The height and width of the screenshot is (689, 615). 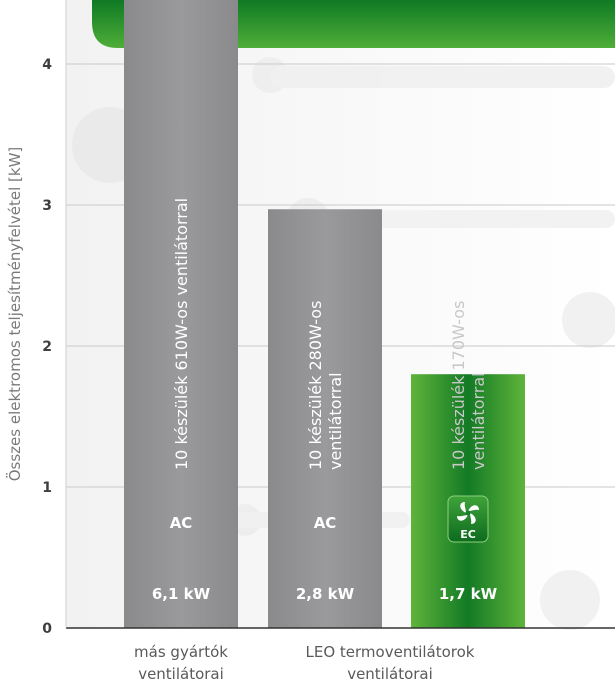 I want to click on bar-description: 10 készülék 280W-osventilátorral, so click(x=325, y=385).